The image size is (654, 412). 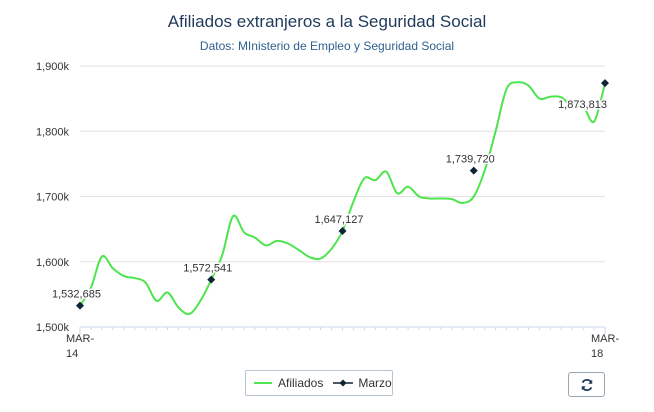 What do you see at coordinates (343, 383) in the screenshot?
I see `marzo-marker-swatch` at bounding box center [343, 383].